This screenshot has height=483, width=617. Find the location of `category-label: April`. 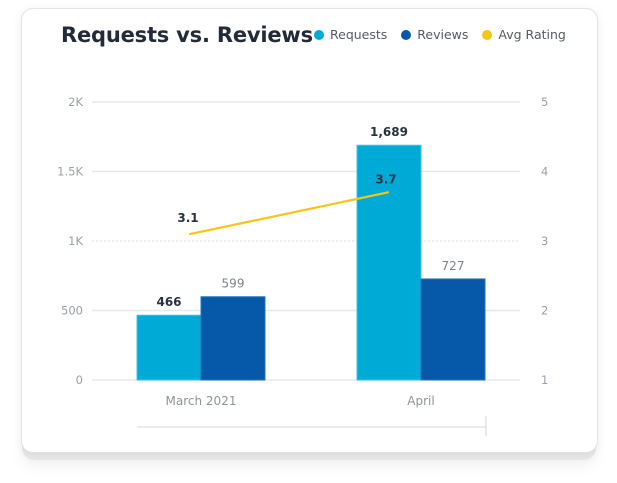

category-label: April is located at coordinates (420, 401).